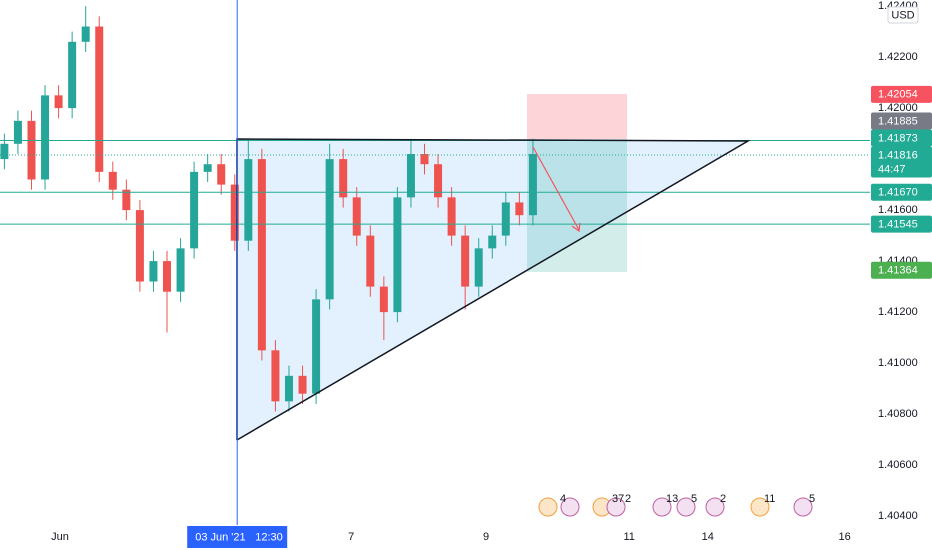 The height and width of the screenshot is (550, 932). Describe the element at coordinates (762, 505) in the screenshot. I see `event: 11` at that location.